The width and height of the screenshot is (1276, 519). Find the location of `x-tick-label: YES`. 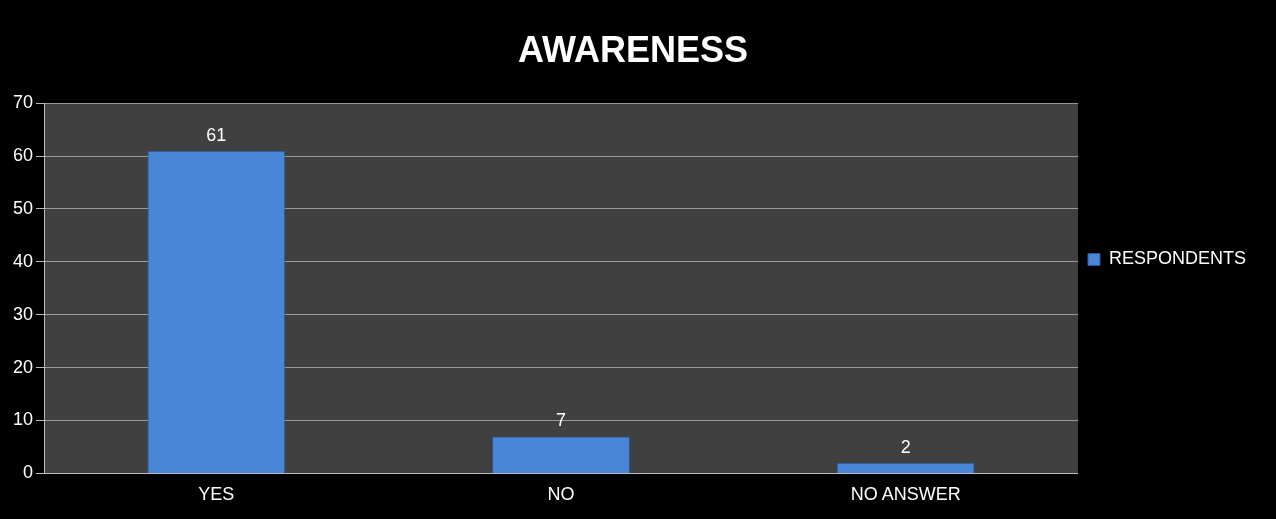

x-tick-label: YES is located at coordinates (216, 494).